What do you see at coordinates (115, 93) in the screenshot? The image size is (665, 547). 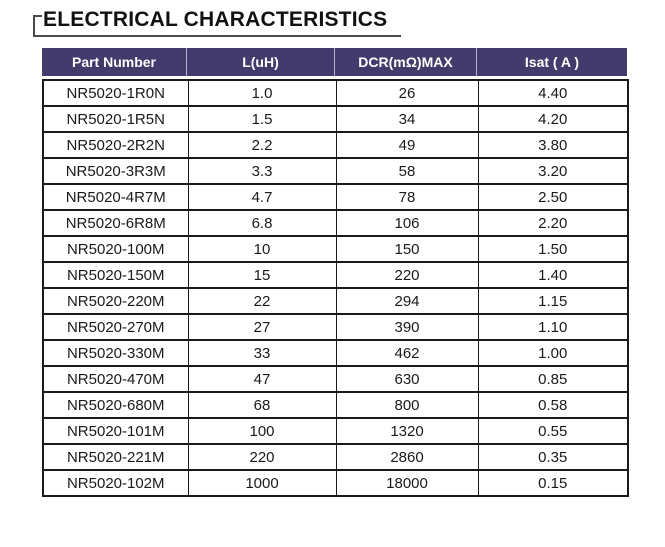 I see `table-cell: NR5020-1R0N` at bounding box center [115, 93].